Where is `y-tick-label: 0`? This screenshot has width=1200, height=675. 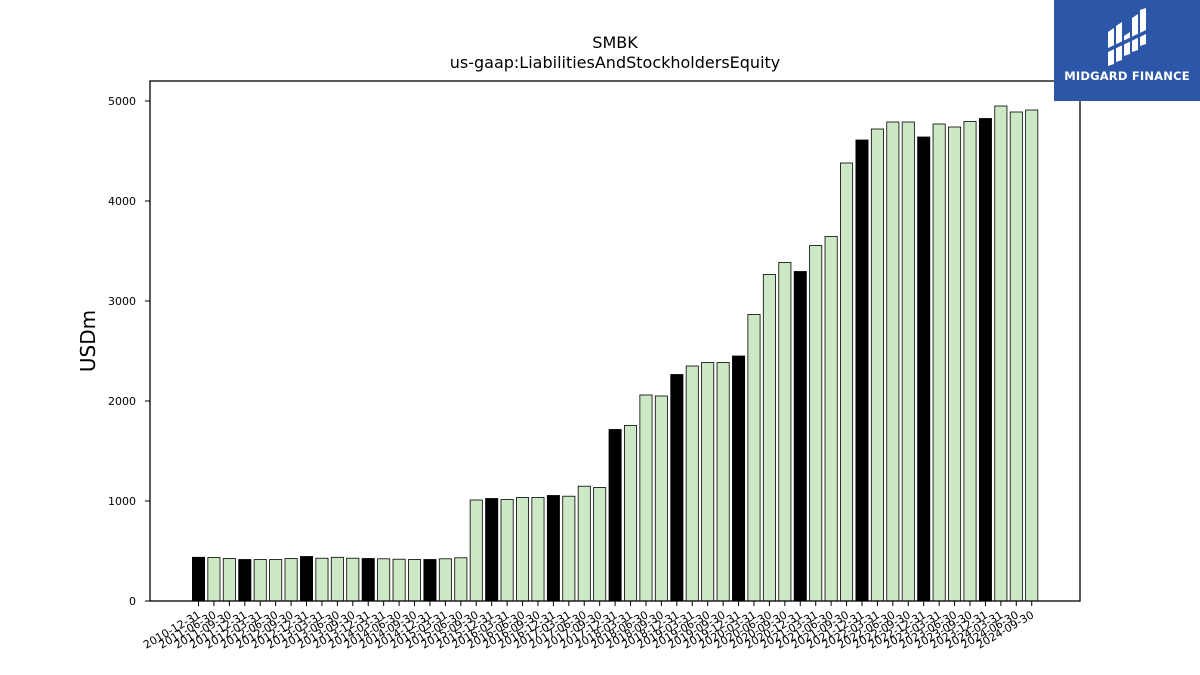 y-tick-label: 0 is located at coordinates (132, 601).